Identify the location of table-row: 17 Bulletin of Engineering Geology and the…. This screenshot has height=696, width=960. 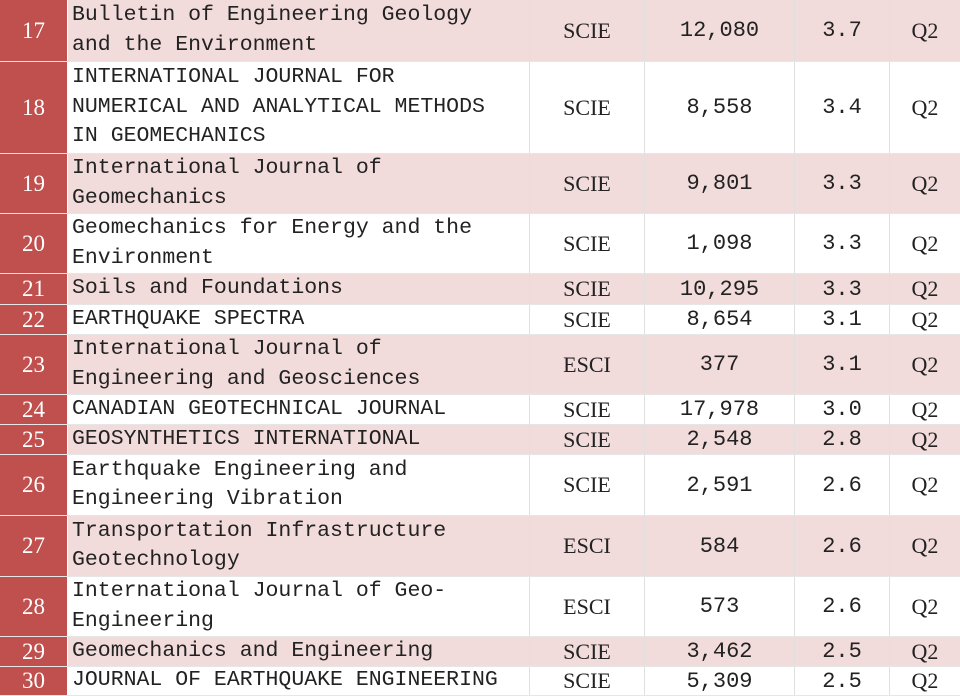
(480, 31).